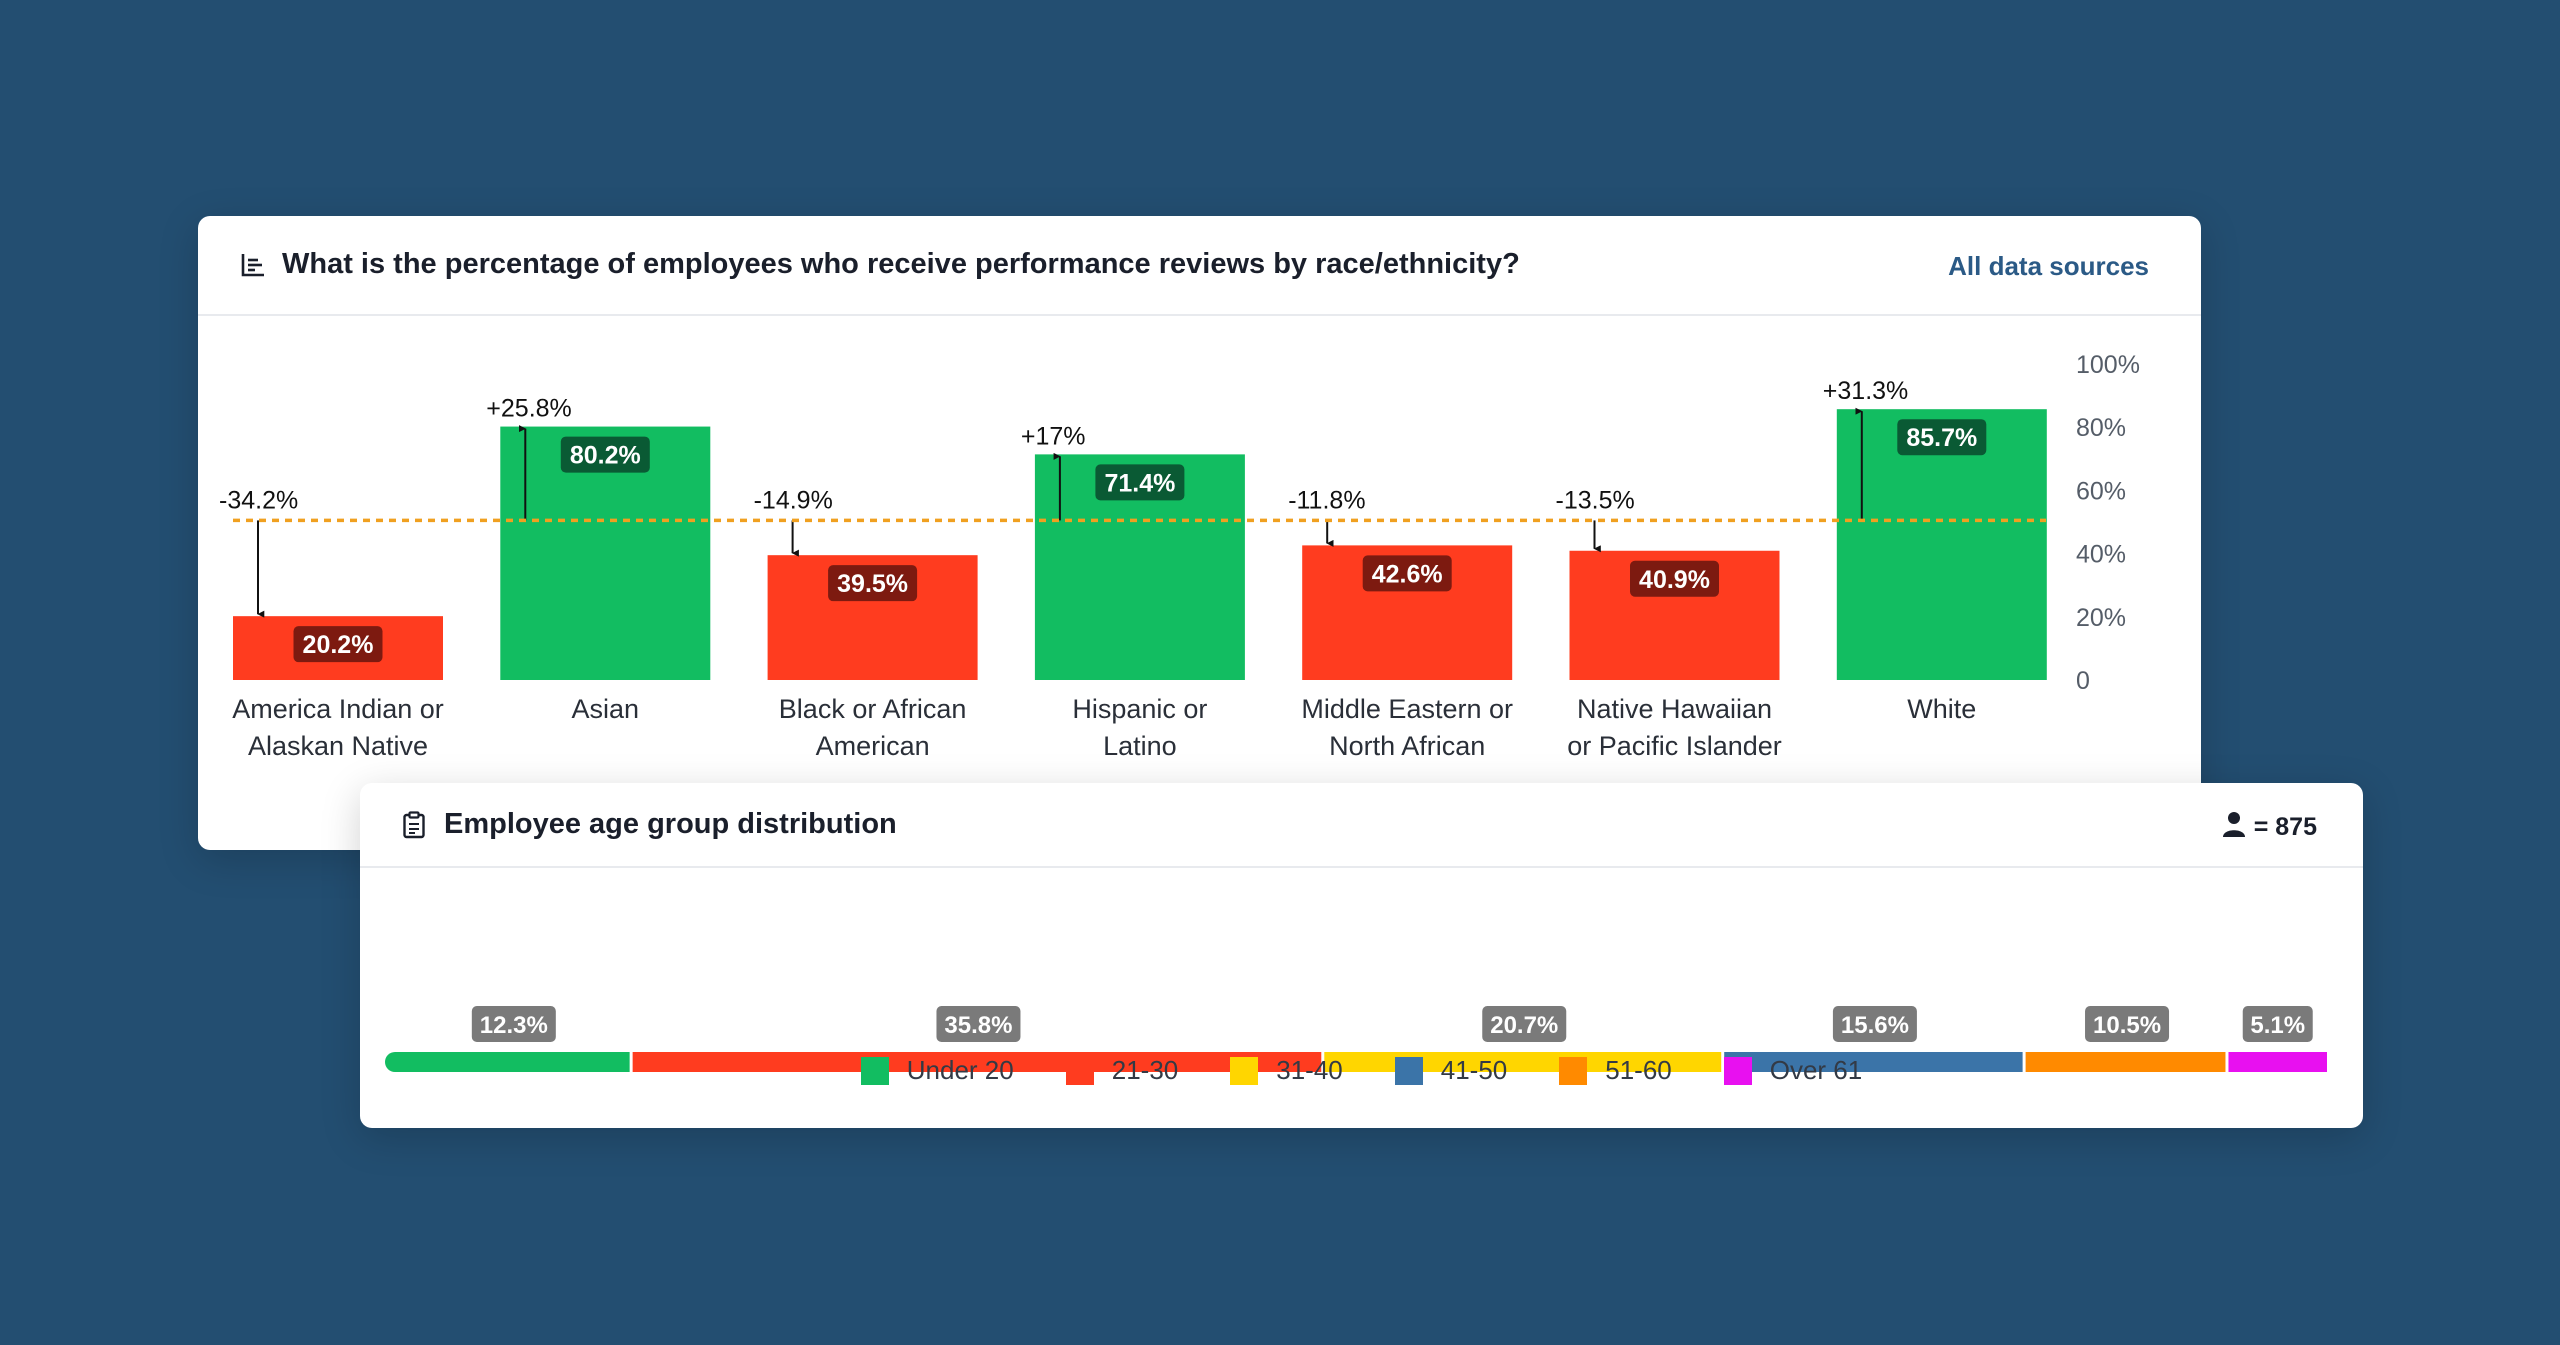  I want to click on difference-label: -14.9%, so click(793, 500).